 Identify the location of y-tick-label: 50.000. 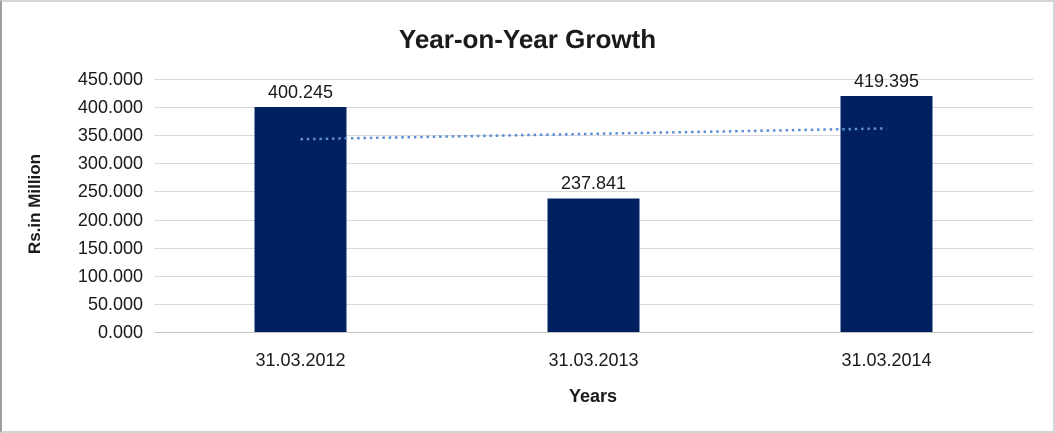
(115, 303).